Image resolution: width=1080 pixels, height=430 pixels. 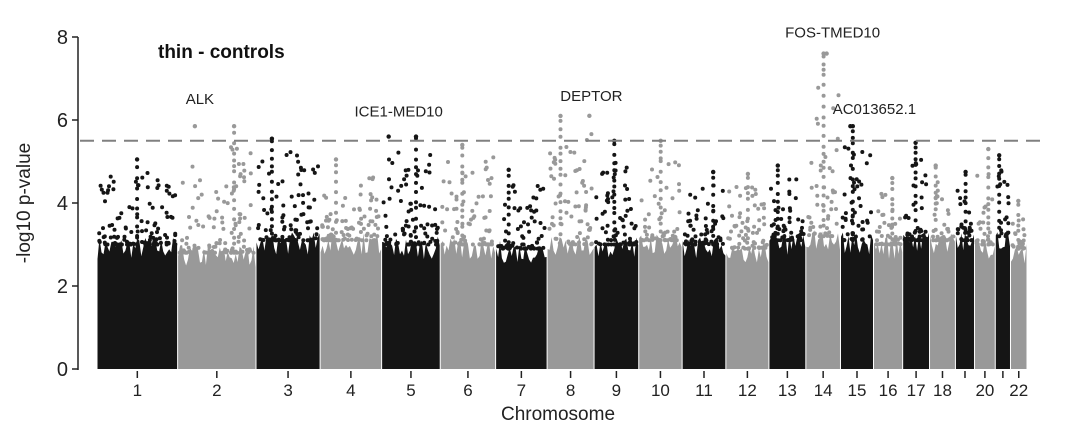 What do you see at coordinates (62, 287) in the screenshot?
I see `y-tick-label: 2` at bounding box center [62, 287].